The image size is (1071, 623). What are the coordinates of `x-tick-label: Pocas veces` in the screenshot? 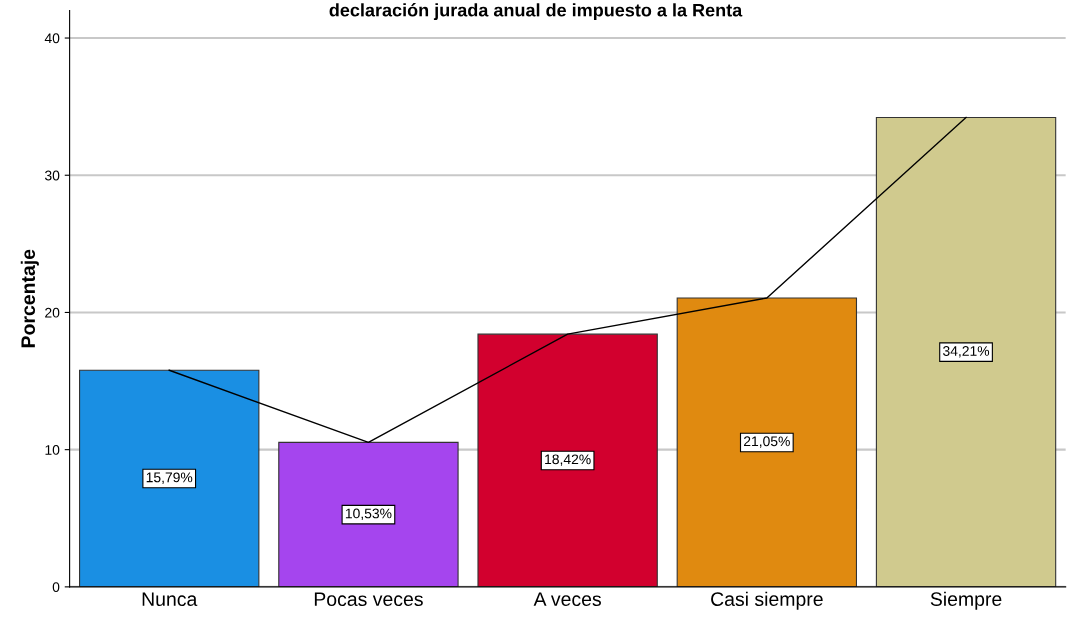 It's located at (368, 599).